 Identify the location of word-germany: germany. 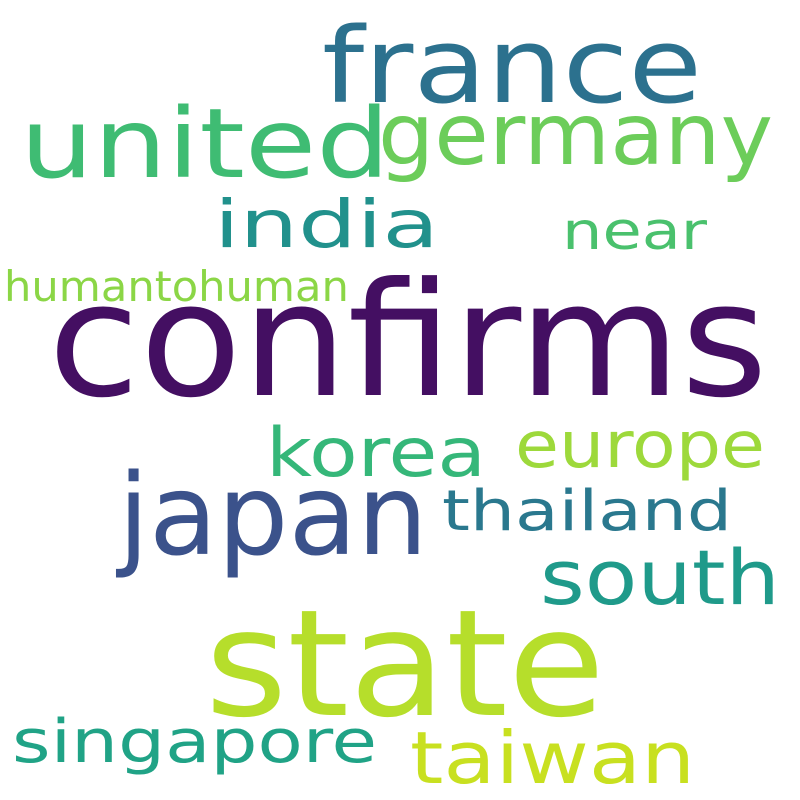
(576, 135).